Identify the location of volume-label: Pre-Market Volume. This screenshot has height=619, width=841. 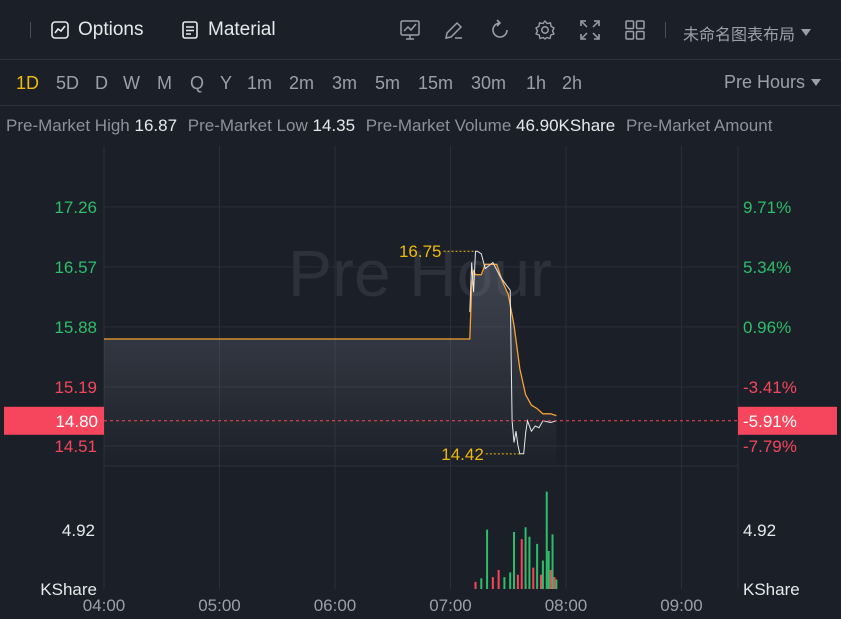
(438, 125).